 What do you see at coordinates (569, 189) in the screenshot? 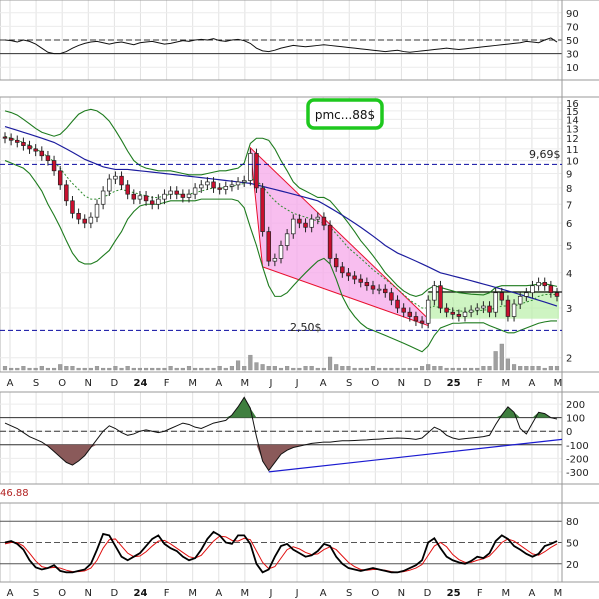
I see `price-tick-label: 8` at bounding box center [569, 189].